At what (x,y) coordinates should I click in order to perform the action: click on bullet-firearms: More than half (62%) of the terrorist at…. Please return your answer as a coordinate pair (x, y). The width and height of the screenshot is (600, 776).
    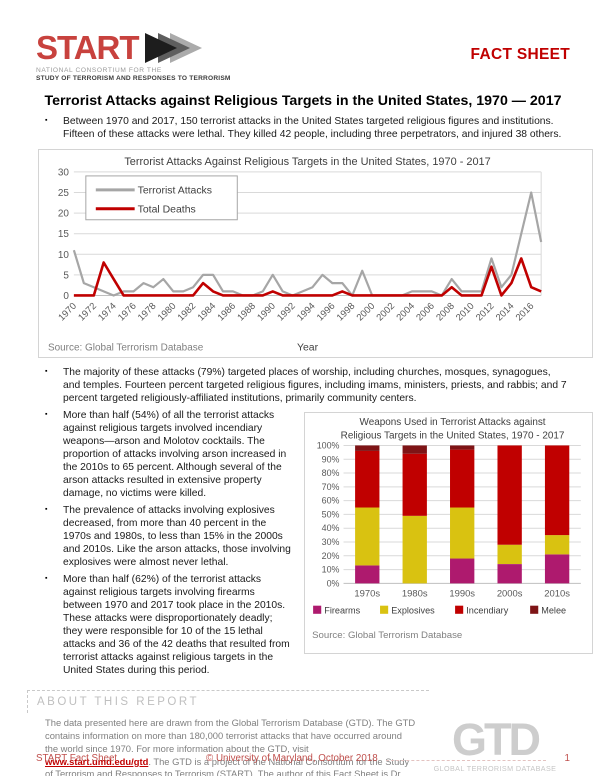
    Looking at the image, I should click on (303, 626).